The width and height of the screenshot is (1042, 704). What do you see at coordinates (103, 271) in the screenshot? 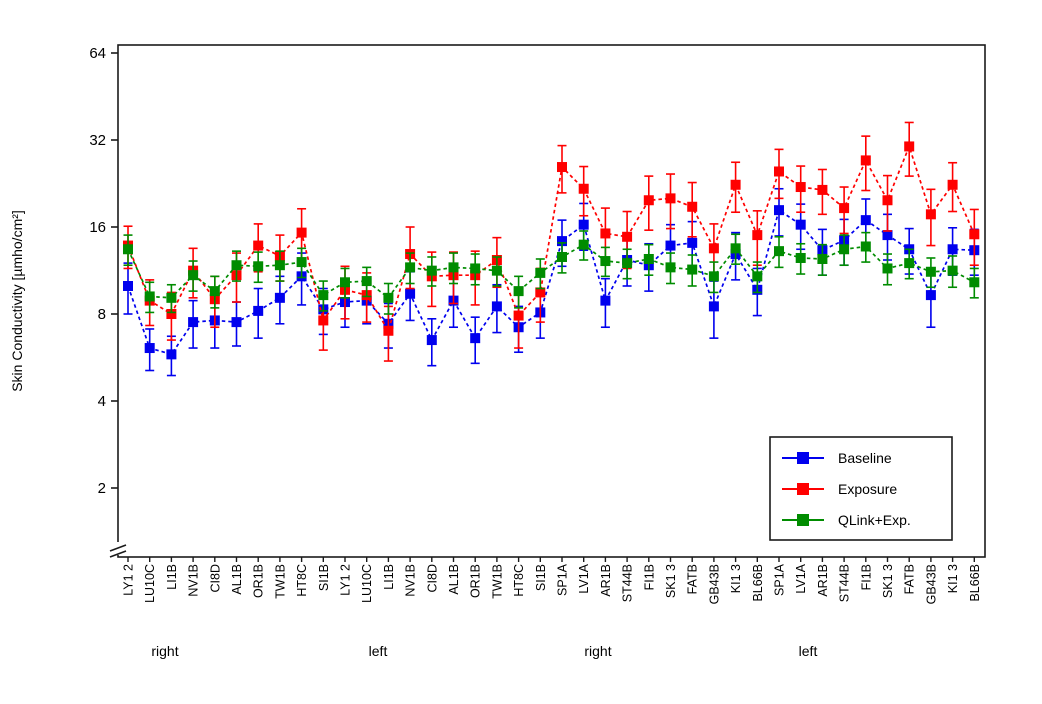
I see `y-axis-ticks: 64 32 16 8 4 2` at bounding box center [103, 271].